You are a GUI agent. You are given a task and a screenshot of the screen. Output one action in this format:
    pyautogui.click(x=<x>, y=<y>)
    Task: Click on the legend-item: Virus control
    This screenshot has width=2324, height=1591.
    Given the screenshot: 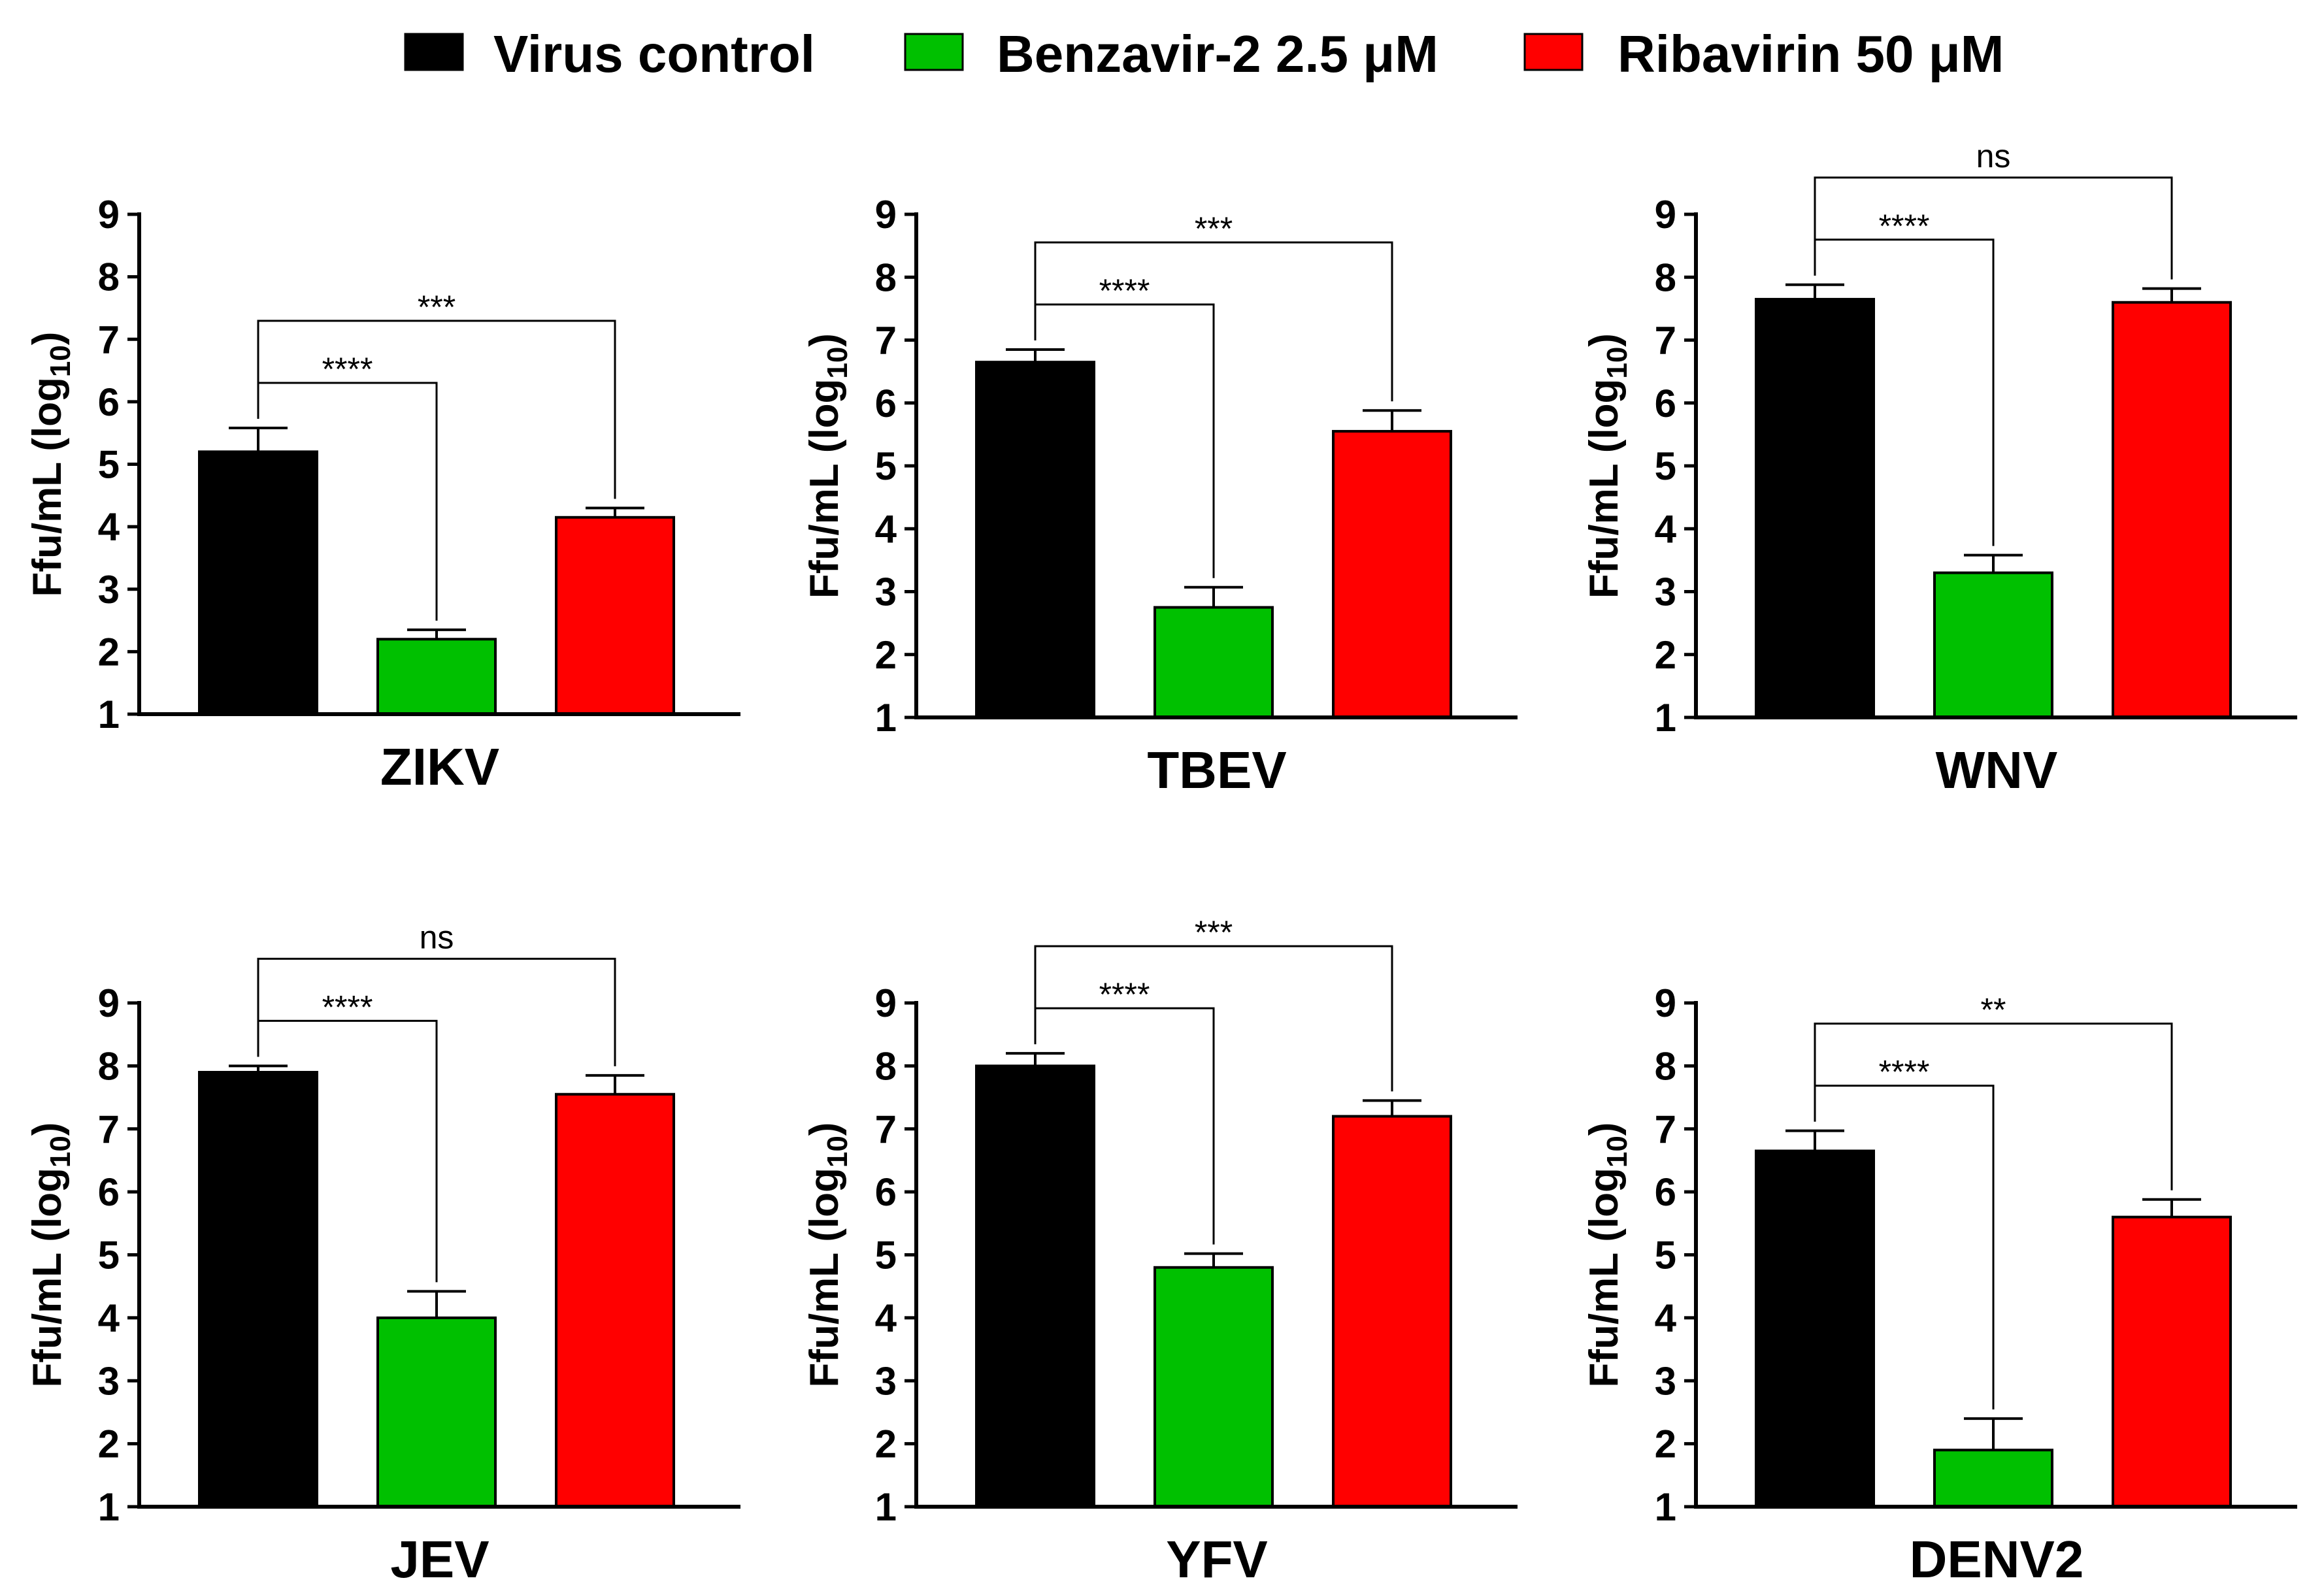 What is the action you would take?
    pyautogui.click(x=609, y=54)
    